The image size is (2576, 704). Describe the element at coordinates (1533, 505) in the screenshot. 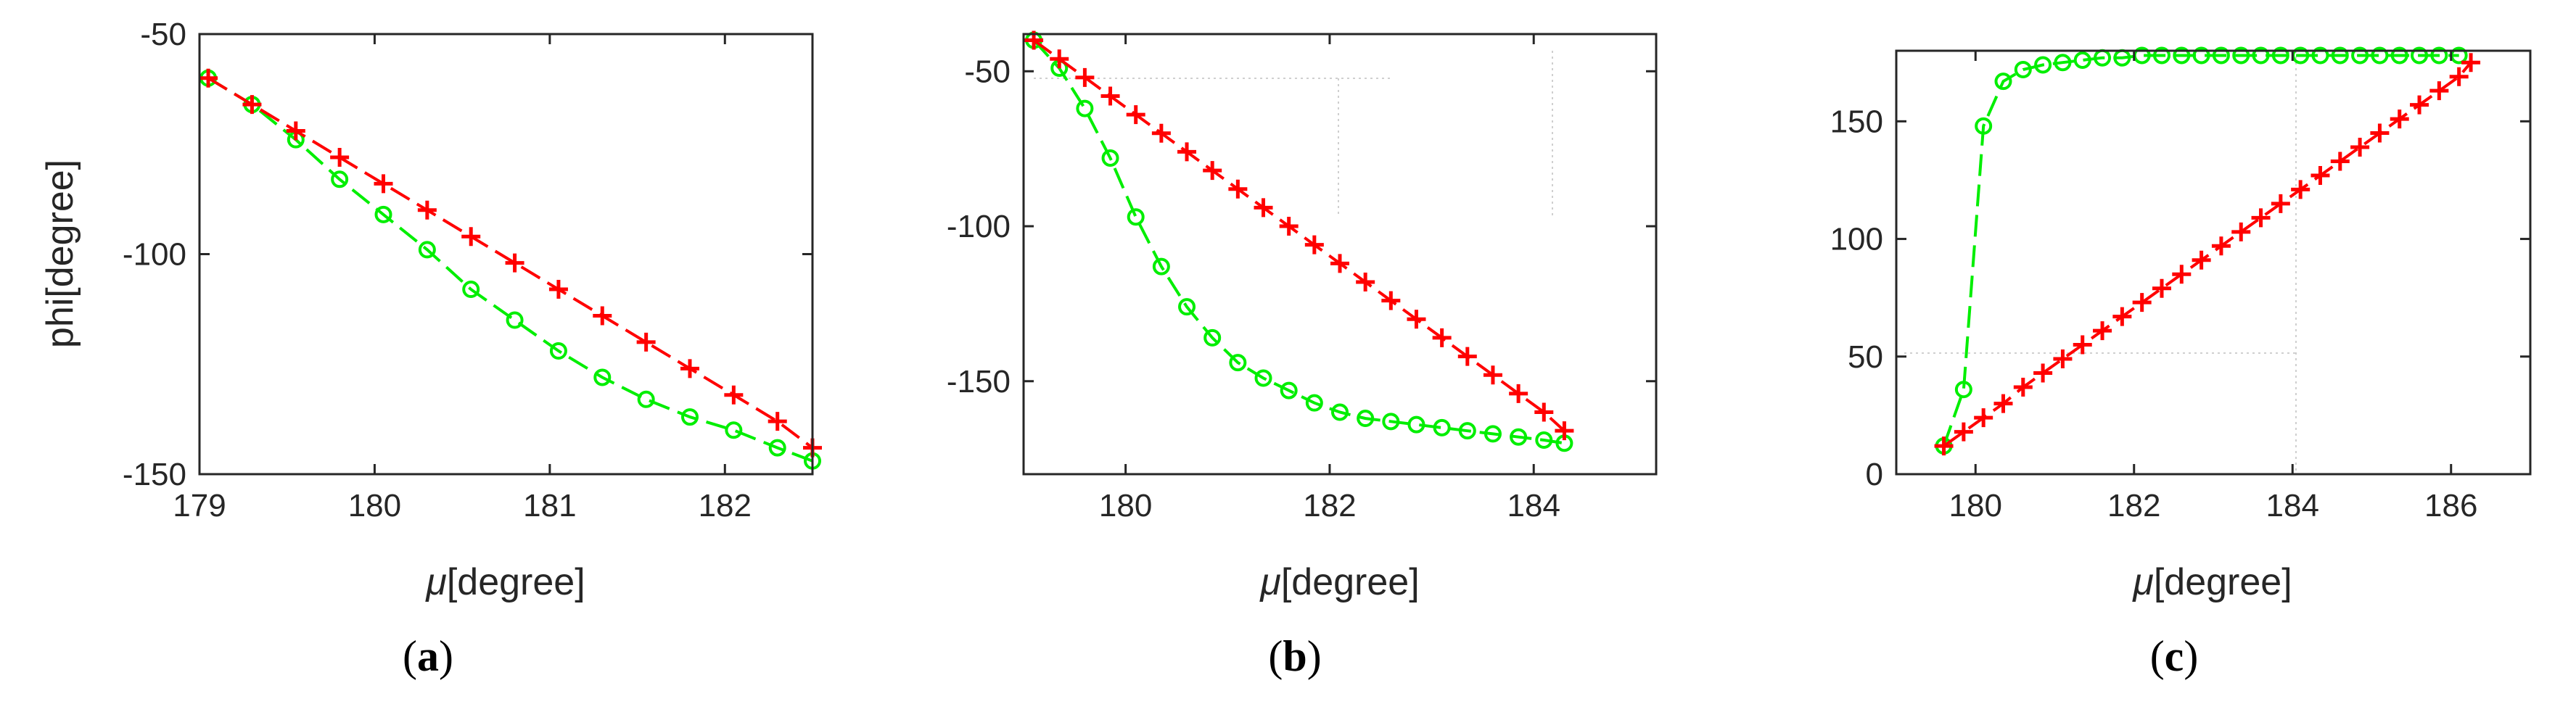

I see `x-tick-label-b-2: 184` at that location.